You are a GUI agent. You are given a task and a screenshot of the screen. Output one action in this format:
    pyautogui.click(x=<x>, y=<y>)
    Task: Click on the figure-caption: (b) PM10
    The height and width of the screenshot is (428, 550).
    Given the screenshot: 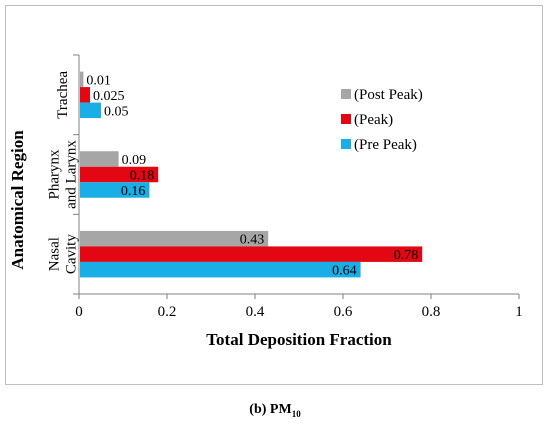 What is the action you would take?
    pyautogui.click(x=275, y=410)
    